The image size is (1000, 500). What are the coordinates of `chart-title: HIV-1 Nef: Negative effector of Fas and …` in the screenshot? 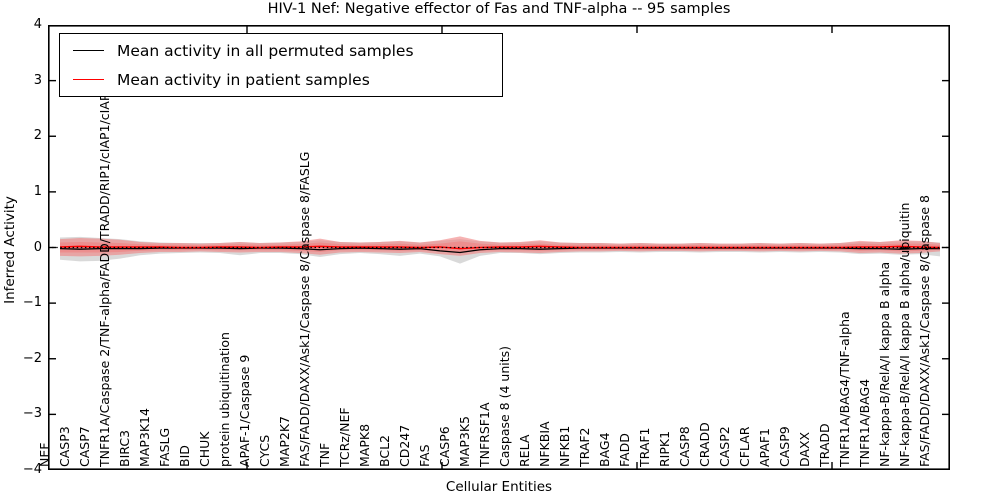 It's located at (499, 9).